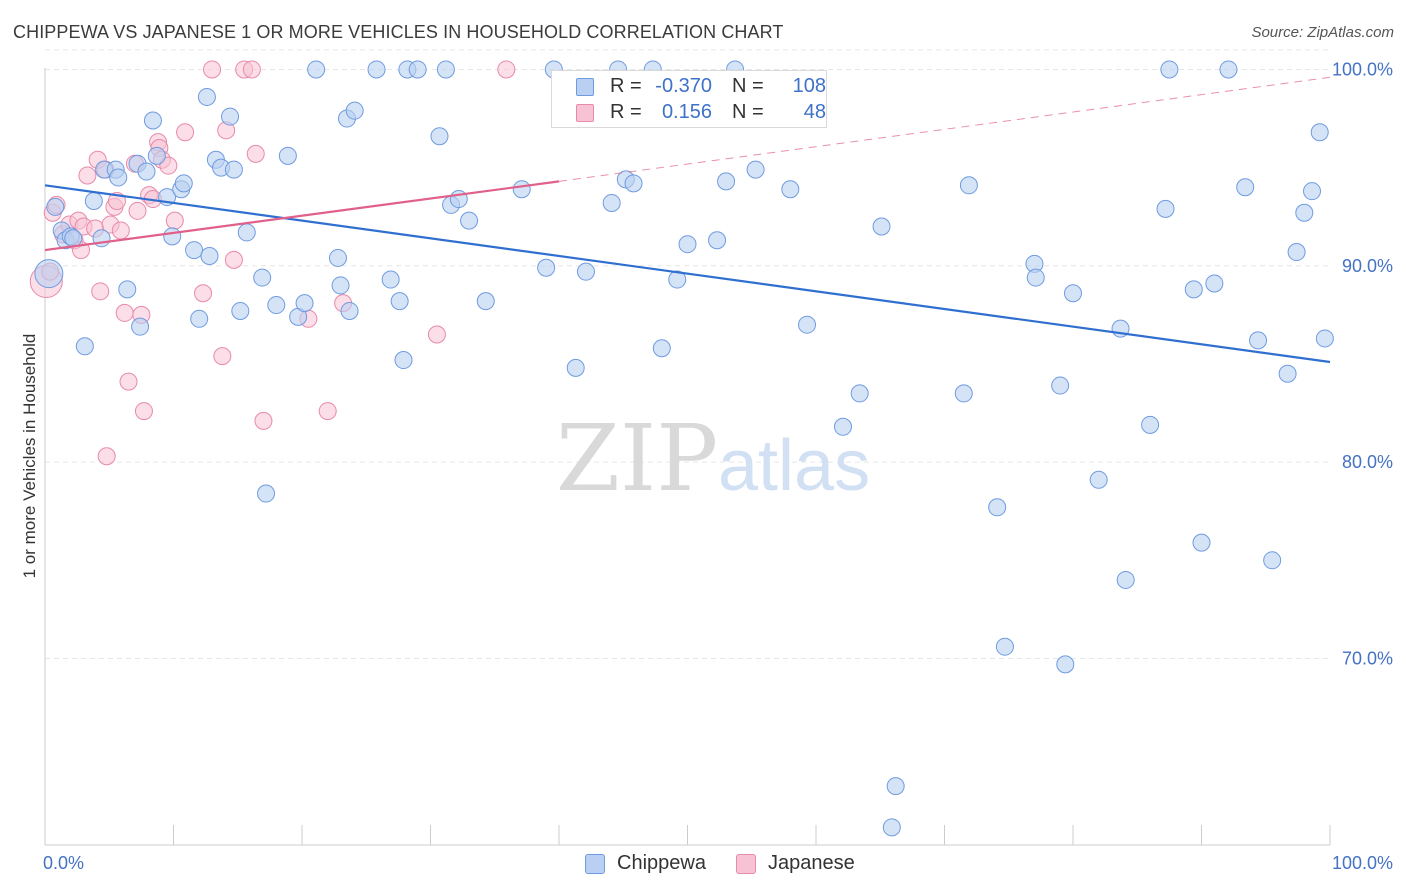  What do you see at coordinates (637, 458) in the screenshot?
I see `watermark-zip: ZIP` at bounding box center [637, 458].